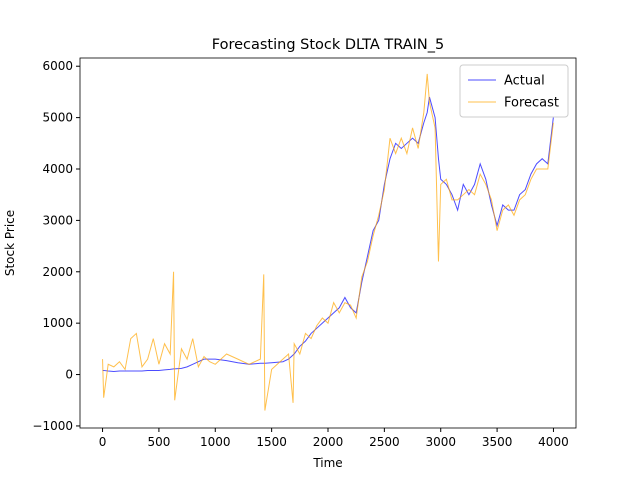 The image size is (640, 484). Describe the element at coordinates (57, 272) in the screenshot. I see `y-tick-label: 2000` at that location.